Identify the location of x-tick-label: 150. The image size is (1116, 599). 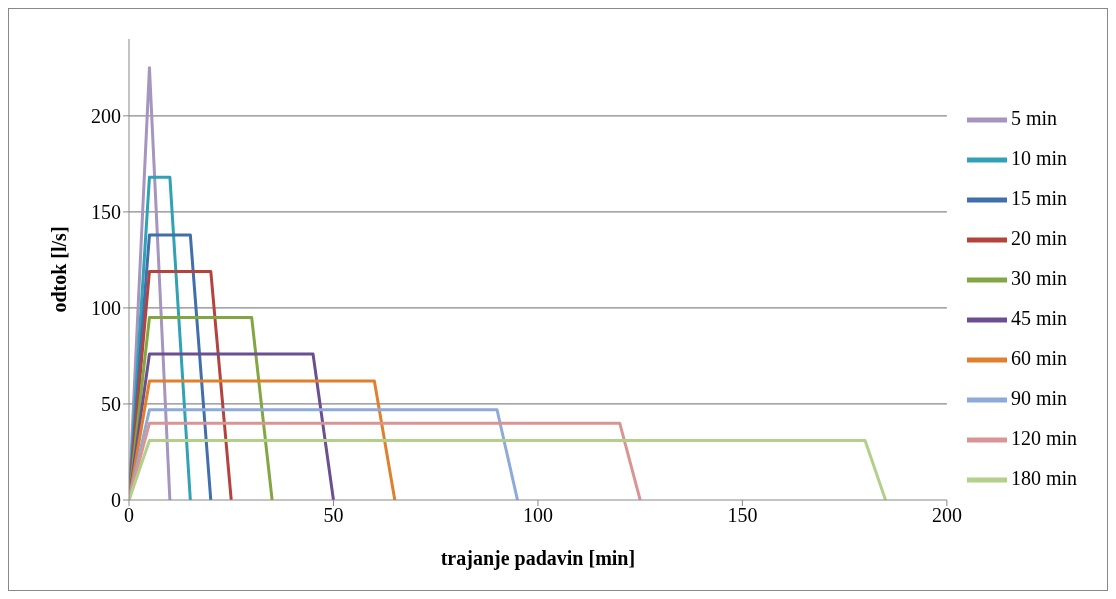
(742, 515).